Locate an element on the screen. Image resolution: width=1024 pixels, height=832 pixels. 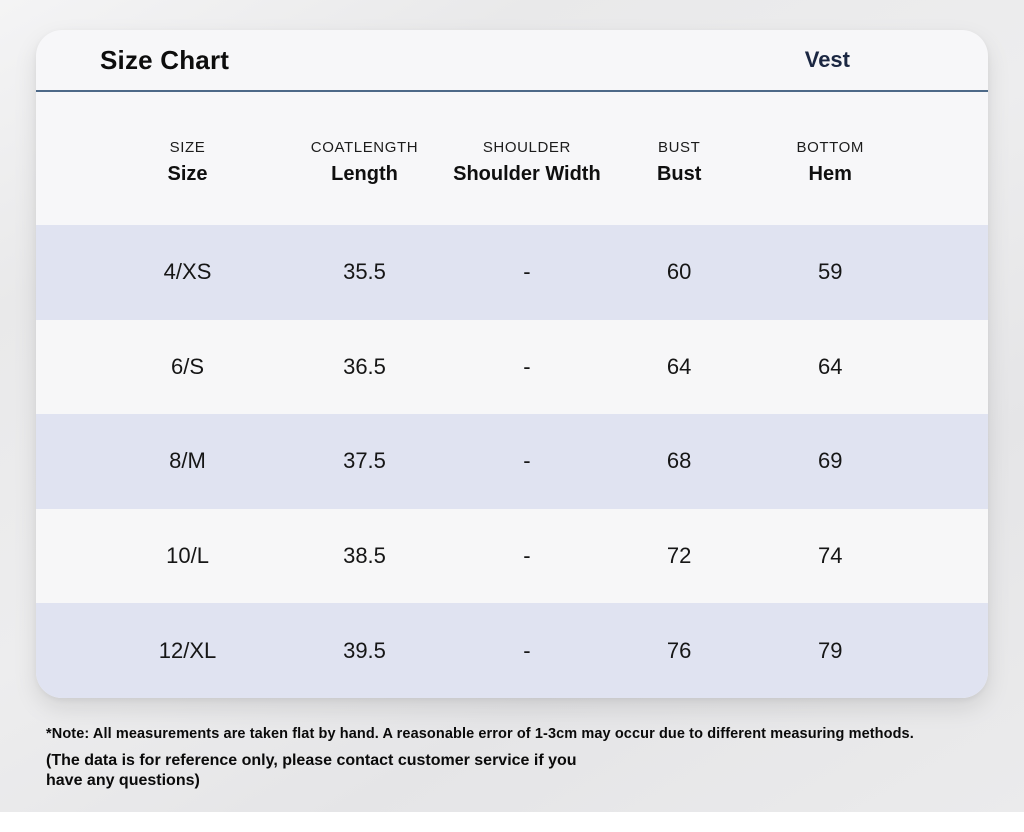
column-header-length-en: COATLENGTH is located at coordinates (364, 147).